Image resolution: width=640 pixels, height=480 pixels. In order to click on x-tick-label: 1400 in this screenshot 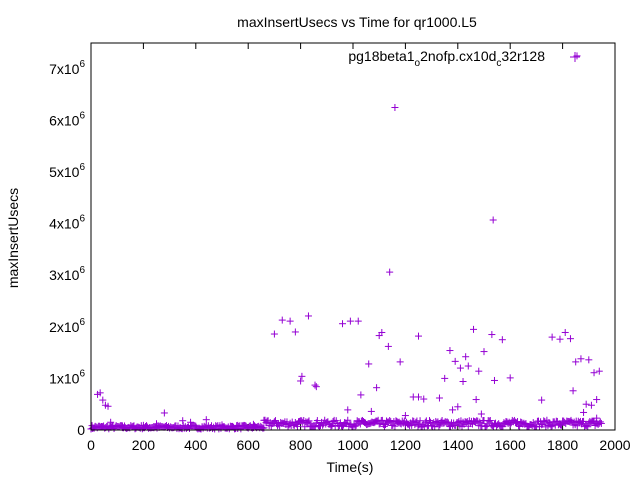, I will do `click(457, 445)`.